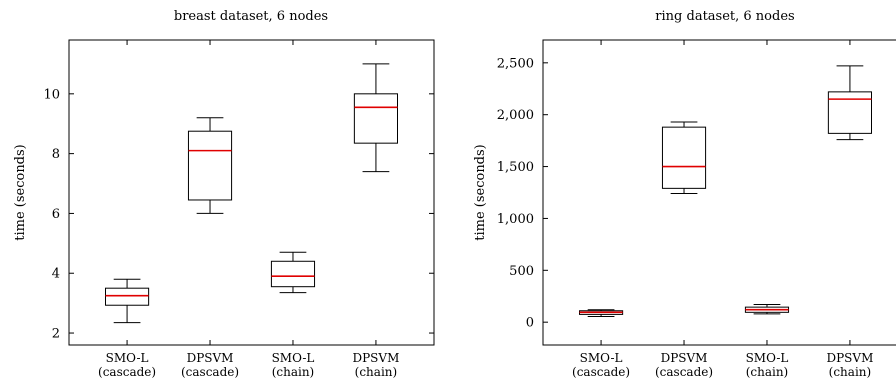  What do you see at coordinates (515, 115) in the screenshot?
I see `y-tick-label: 2,000` at bounding box center [515, 115].